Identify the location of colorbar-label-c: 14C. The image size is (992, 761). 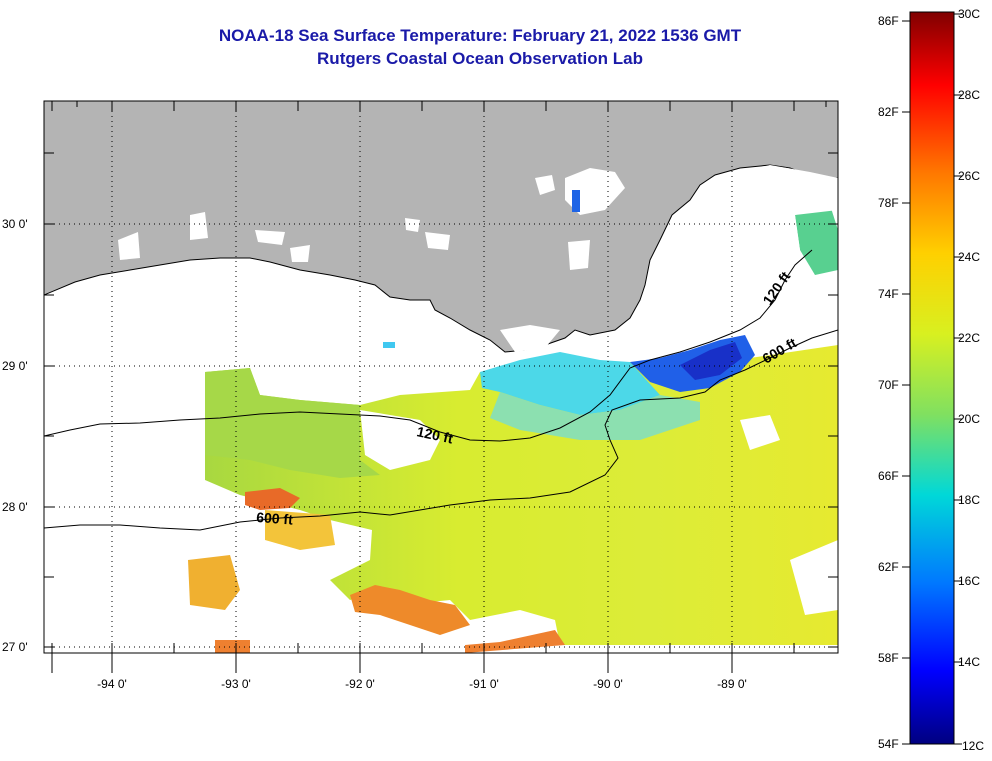
(969, 662).